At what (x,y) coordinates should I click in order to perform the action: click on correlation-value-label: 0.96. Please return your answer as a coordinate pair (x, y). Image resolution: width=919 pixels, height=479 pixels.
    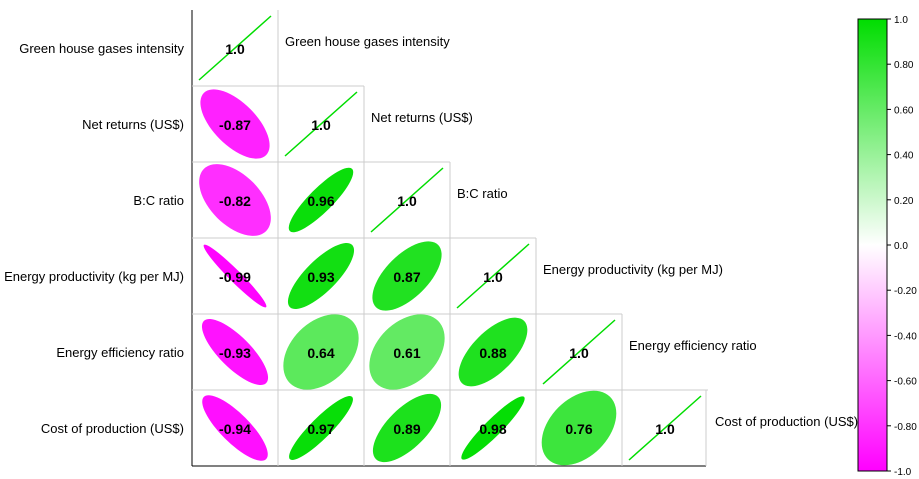
    Looking at the image, I should click on (320, 201).